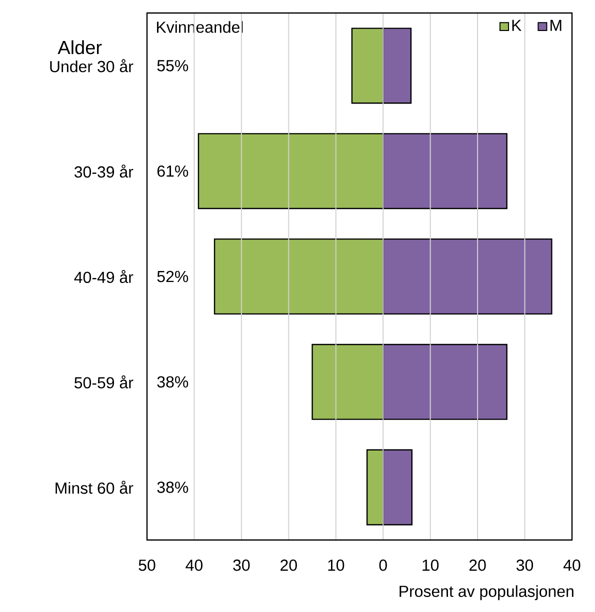 This screenshot has width=595, height=612. Describe the element at coordinates (104, 381) in the screenshot. I see `y-tick-label: 50-59 år` at that location.